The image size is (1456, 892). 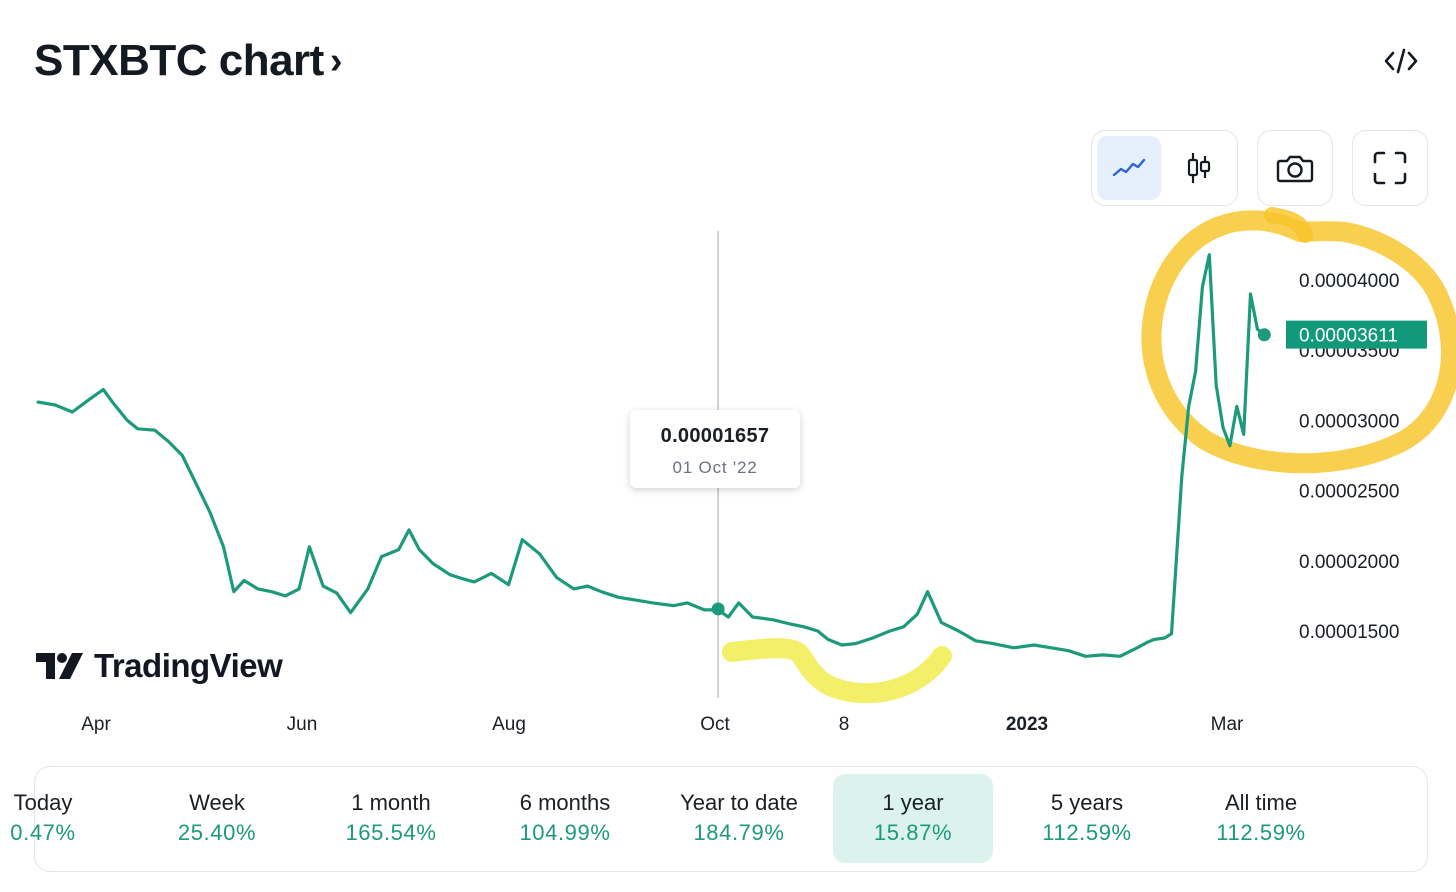 I want to click on period-label: Week, so click(x=217, y=802).